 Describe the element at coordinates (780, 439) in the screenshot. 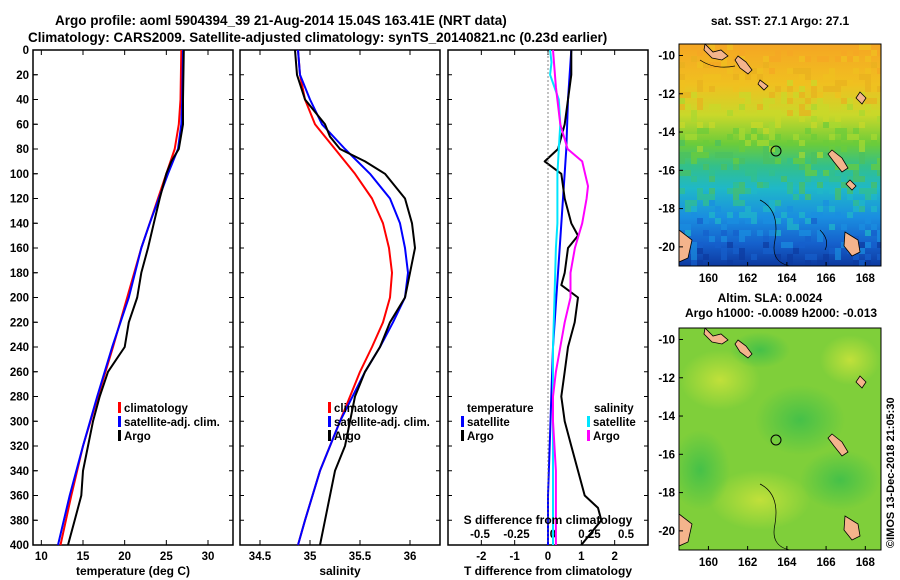

I see `sla-map-frame` at that location.